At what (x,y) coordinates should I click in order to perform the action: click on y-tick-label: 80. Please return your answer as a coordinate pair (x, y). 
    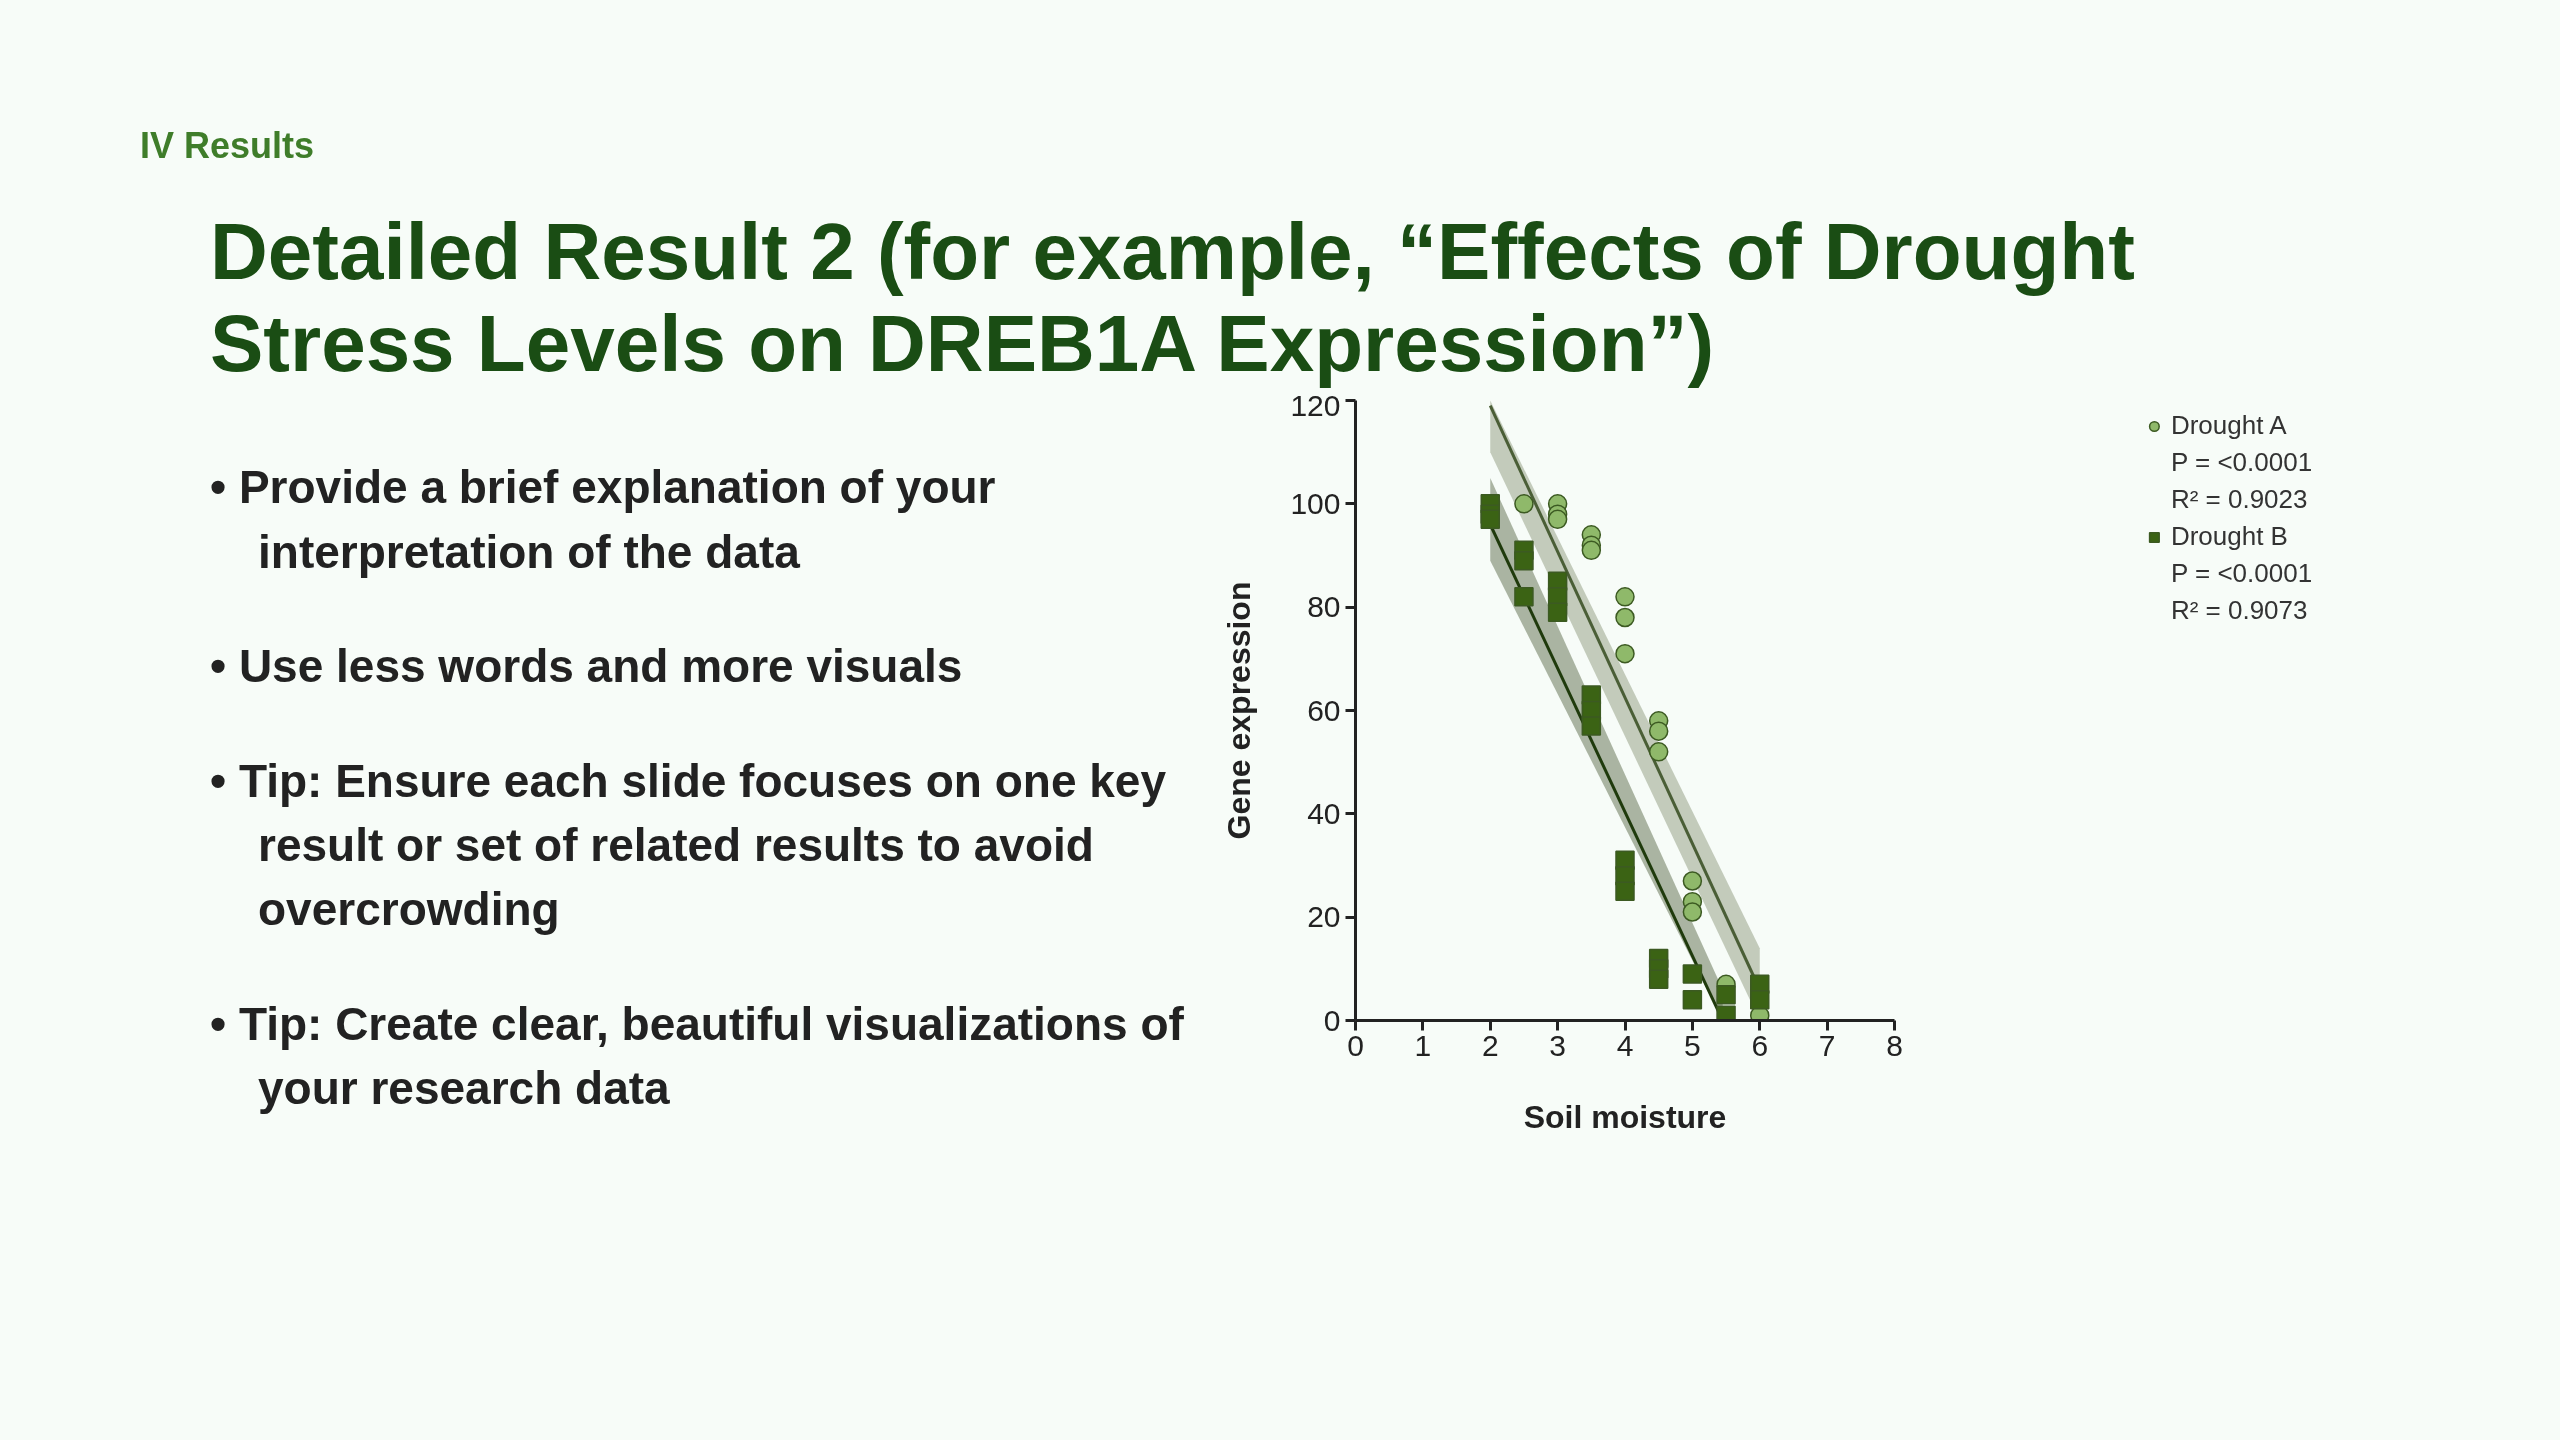
    Looking at the image, I should click on (1324, 607).